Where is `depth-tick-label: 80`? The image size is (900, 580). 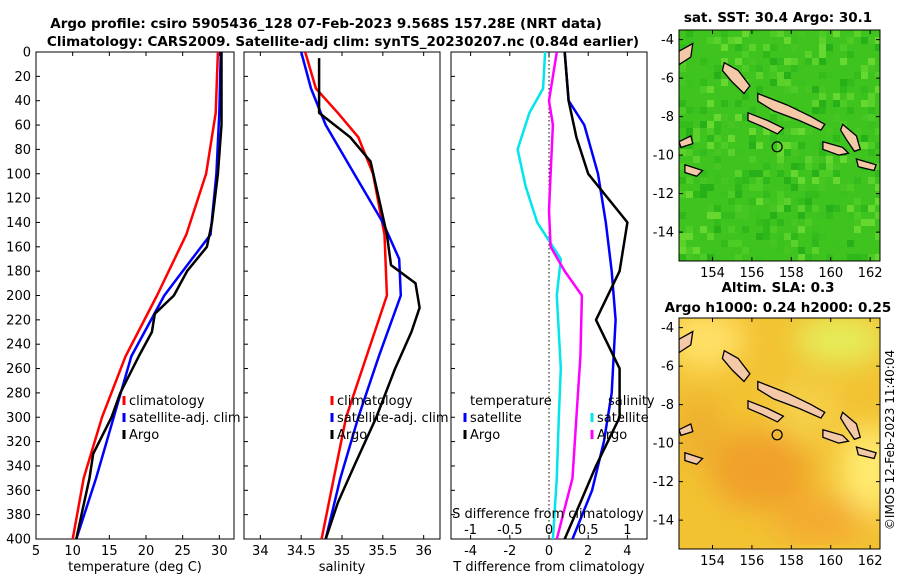
depth-tick-label: 80 is located at coordinates (22, 150).